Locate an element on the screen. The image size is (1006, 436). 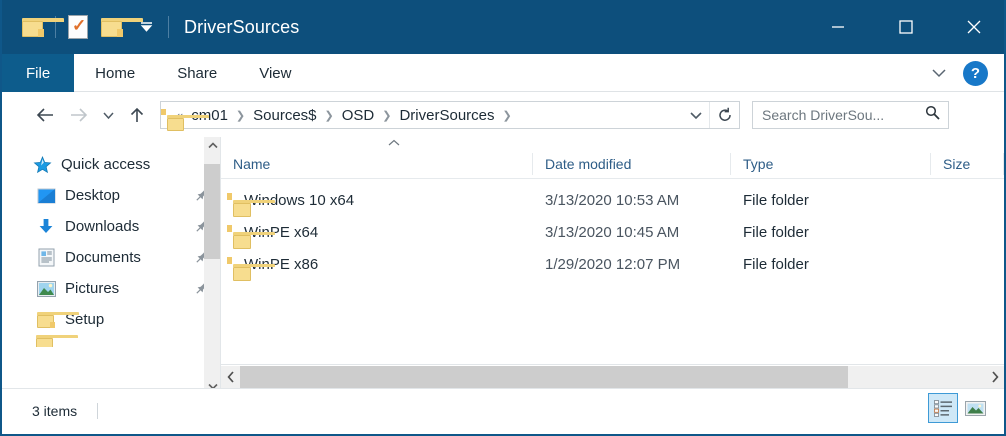
file-name-label: WinPE x64 is located at coordinates (281, 232).